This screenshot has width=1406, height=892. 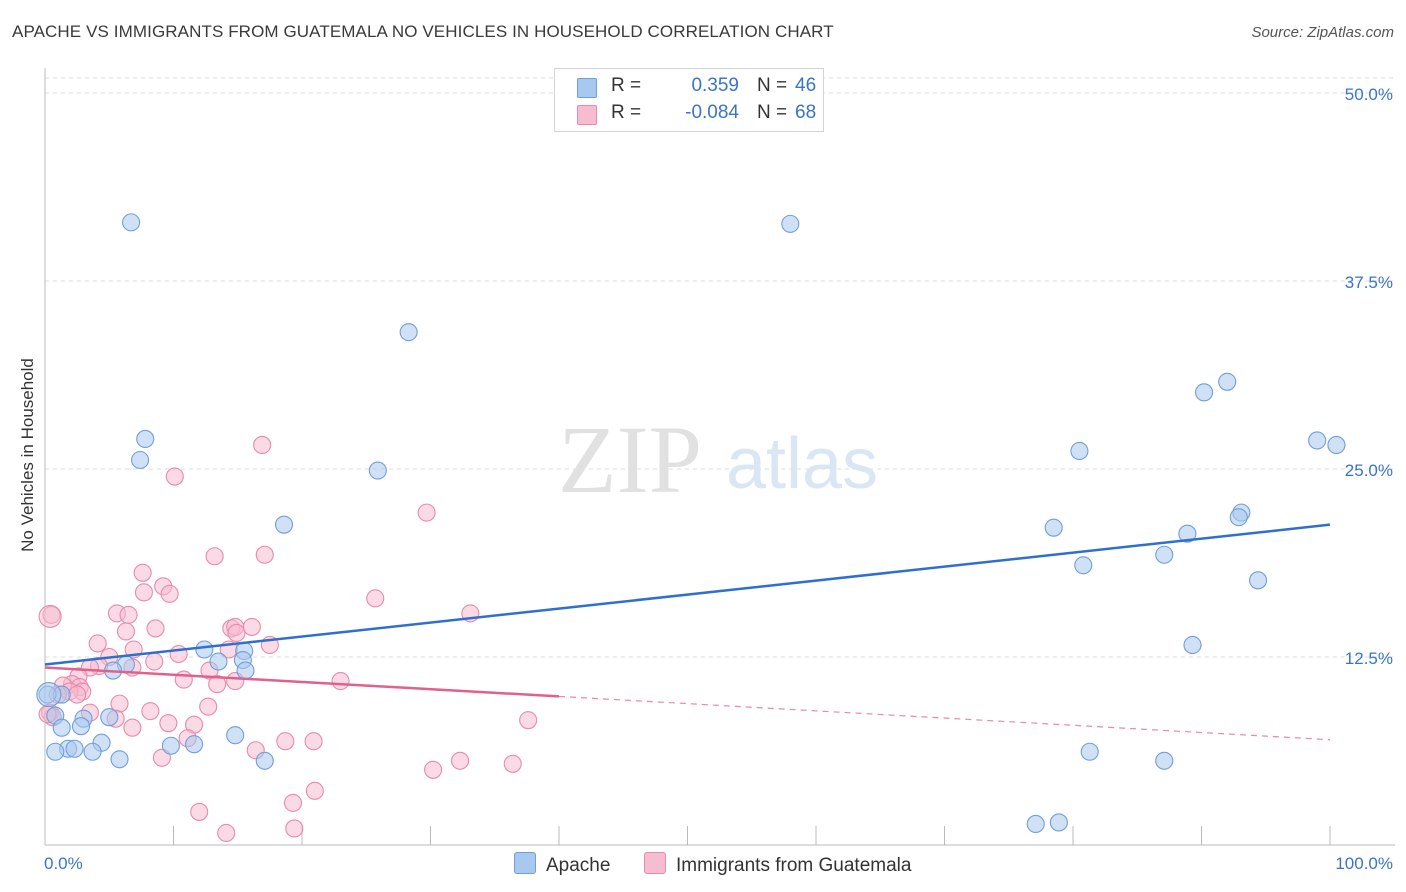 What do you see at coordinates (777, 864) in the screenshot?
I see `bottom-legend-guatemala: Immigrants from Guatemala` at bounding box center [777, 864].